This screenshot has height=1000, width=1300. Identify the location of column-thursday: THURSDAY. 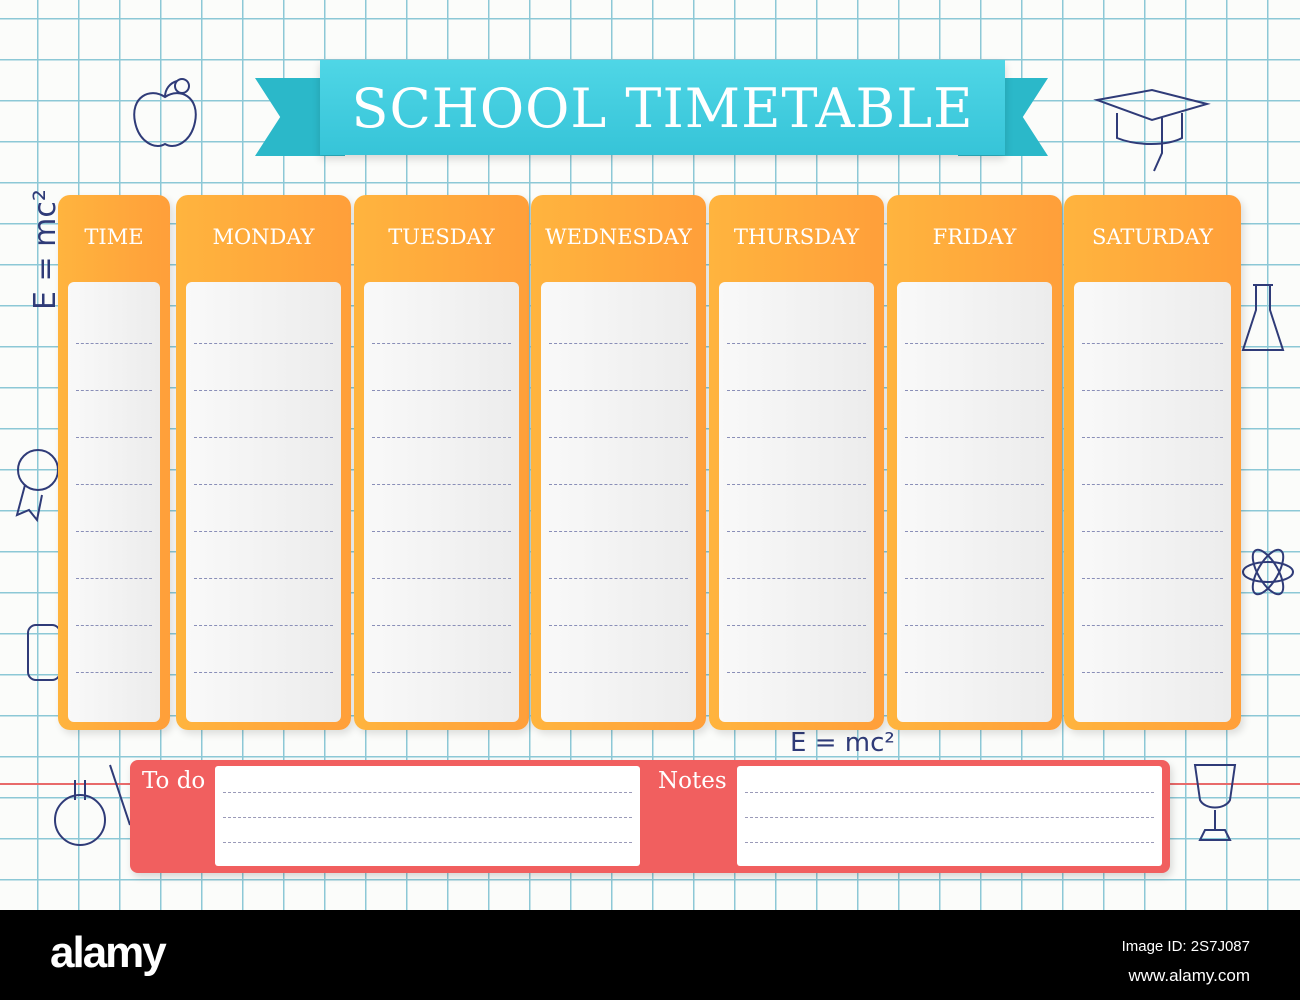
(796, 462).